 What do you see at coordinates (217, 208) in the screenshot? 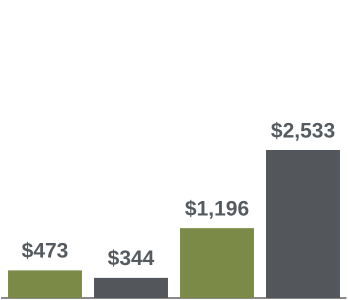
I see `data-label: $1,196` at bounding box center [217, 208].